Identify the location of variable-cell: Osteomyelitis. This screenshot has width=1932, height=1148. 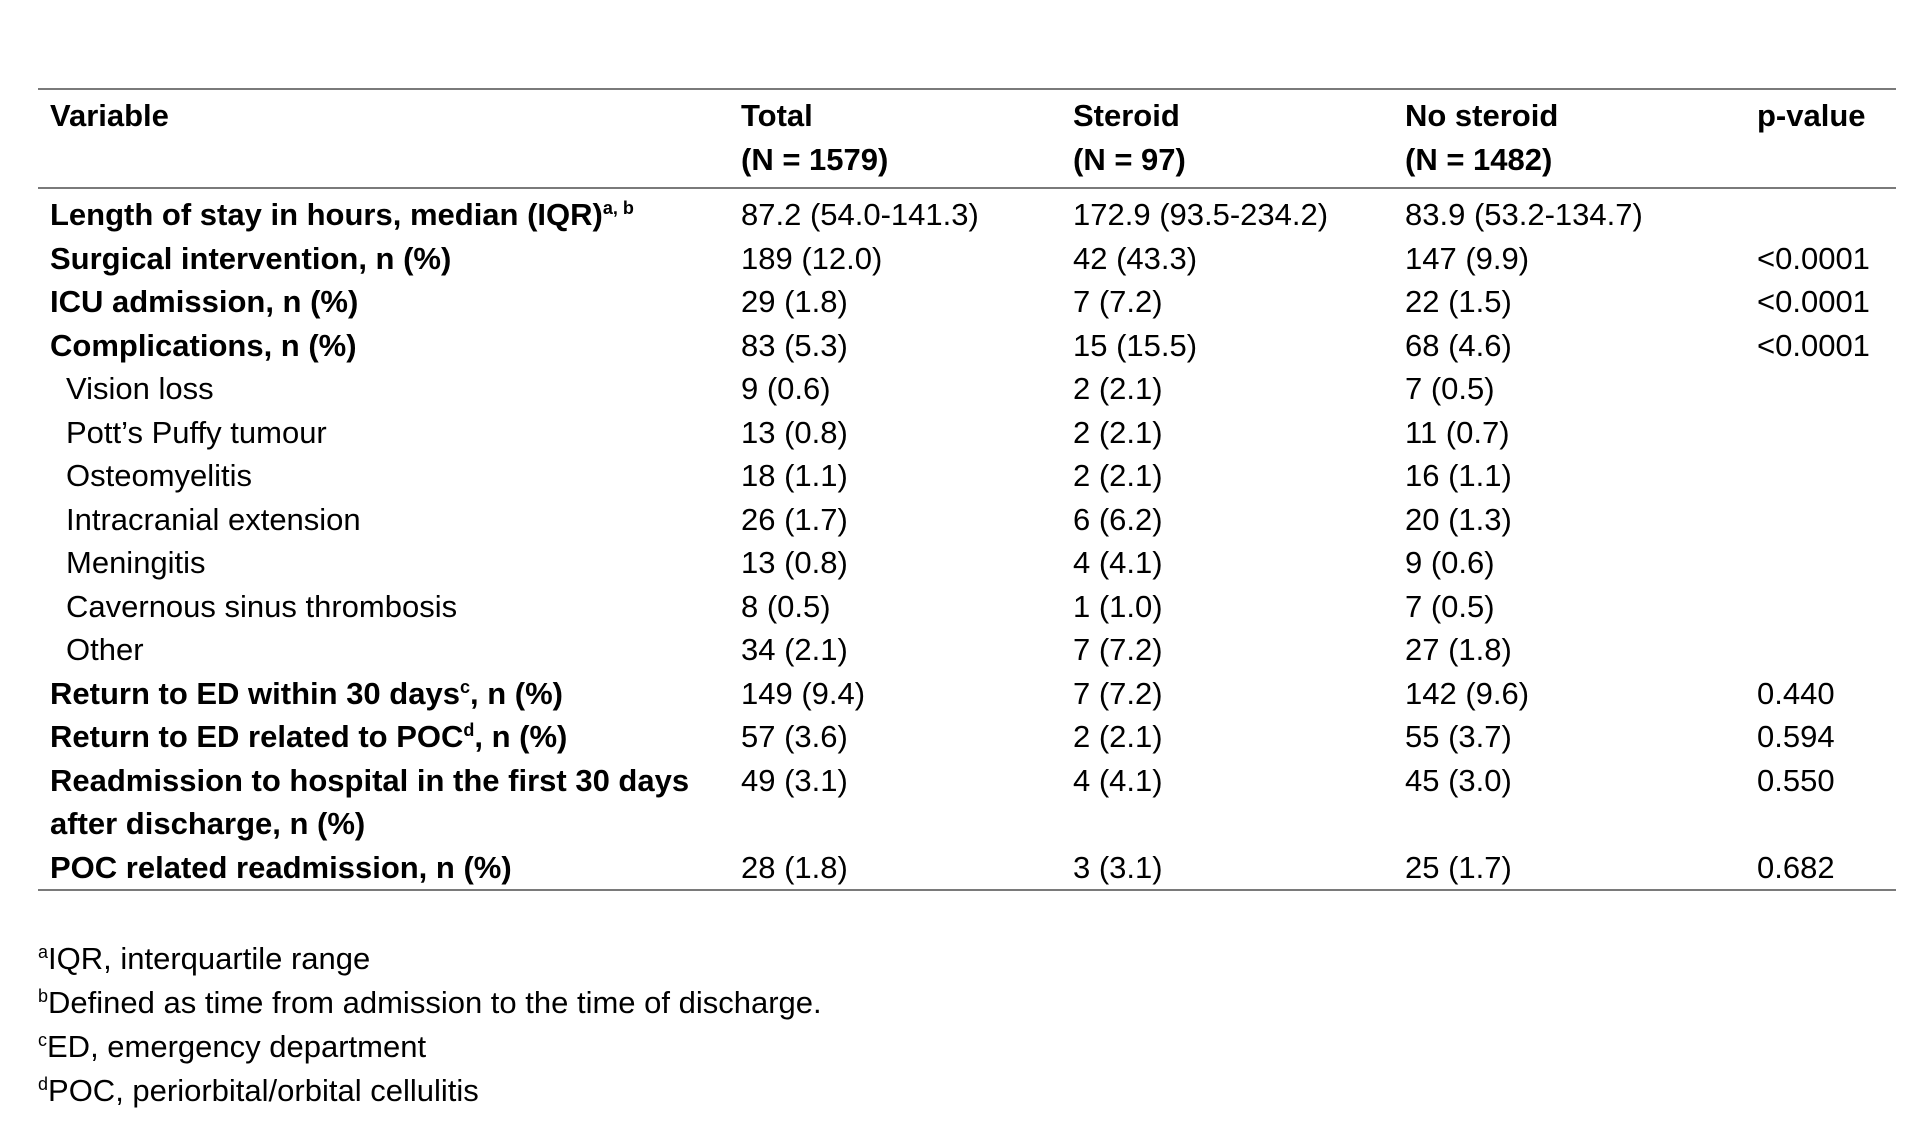
(383, 476).